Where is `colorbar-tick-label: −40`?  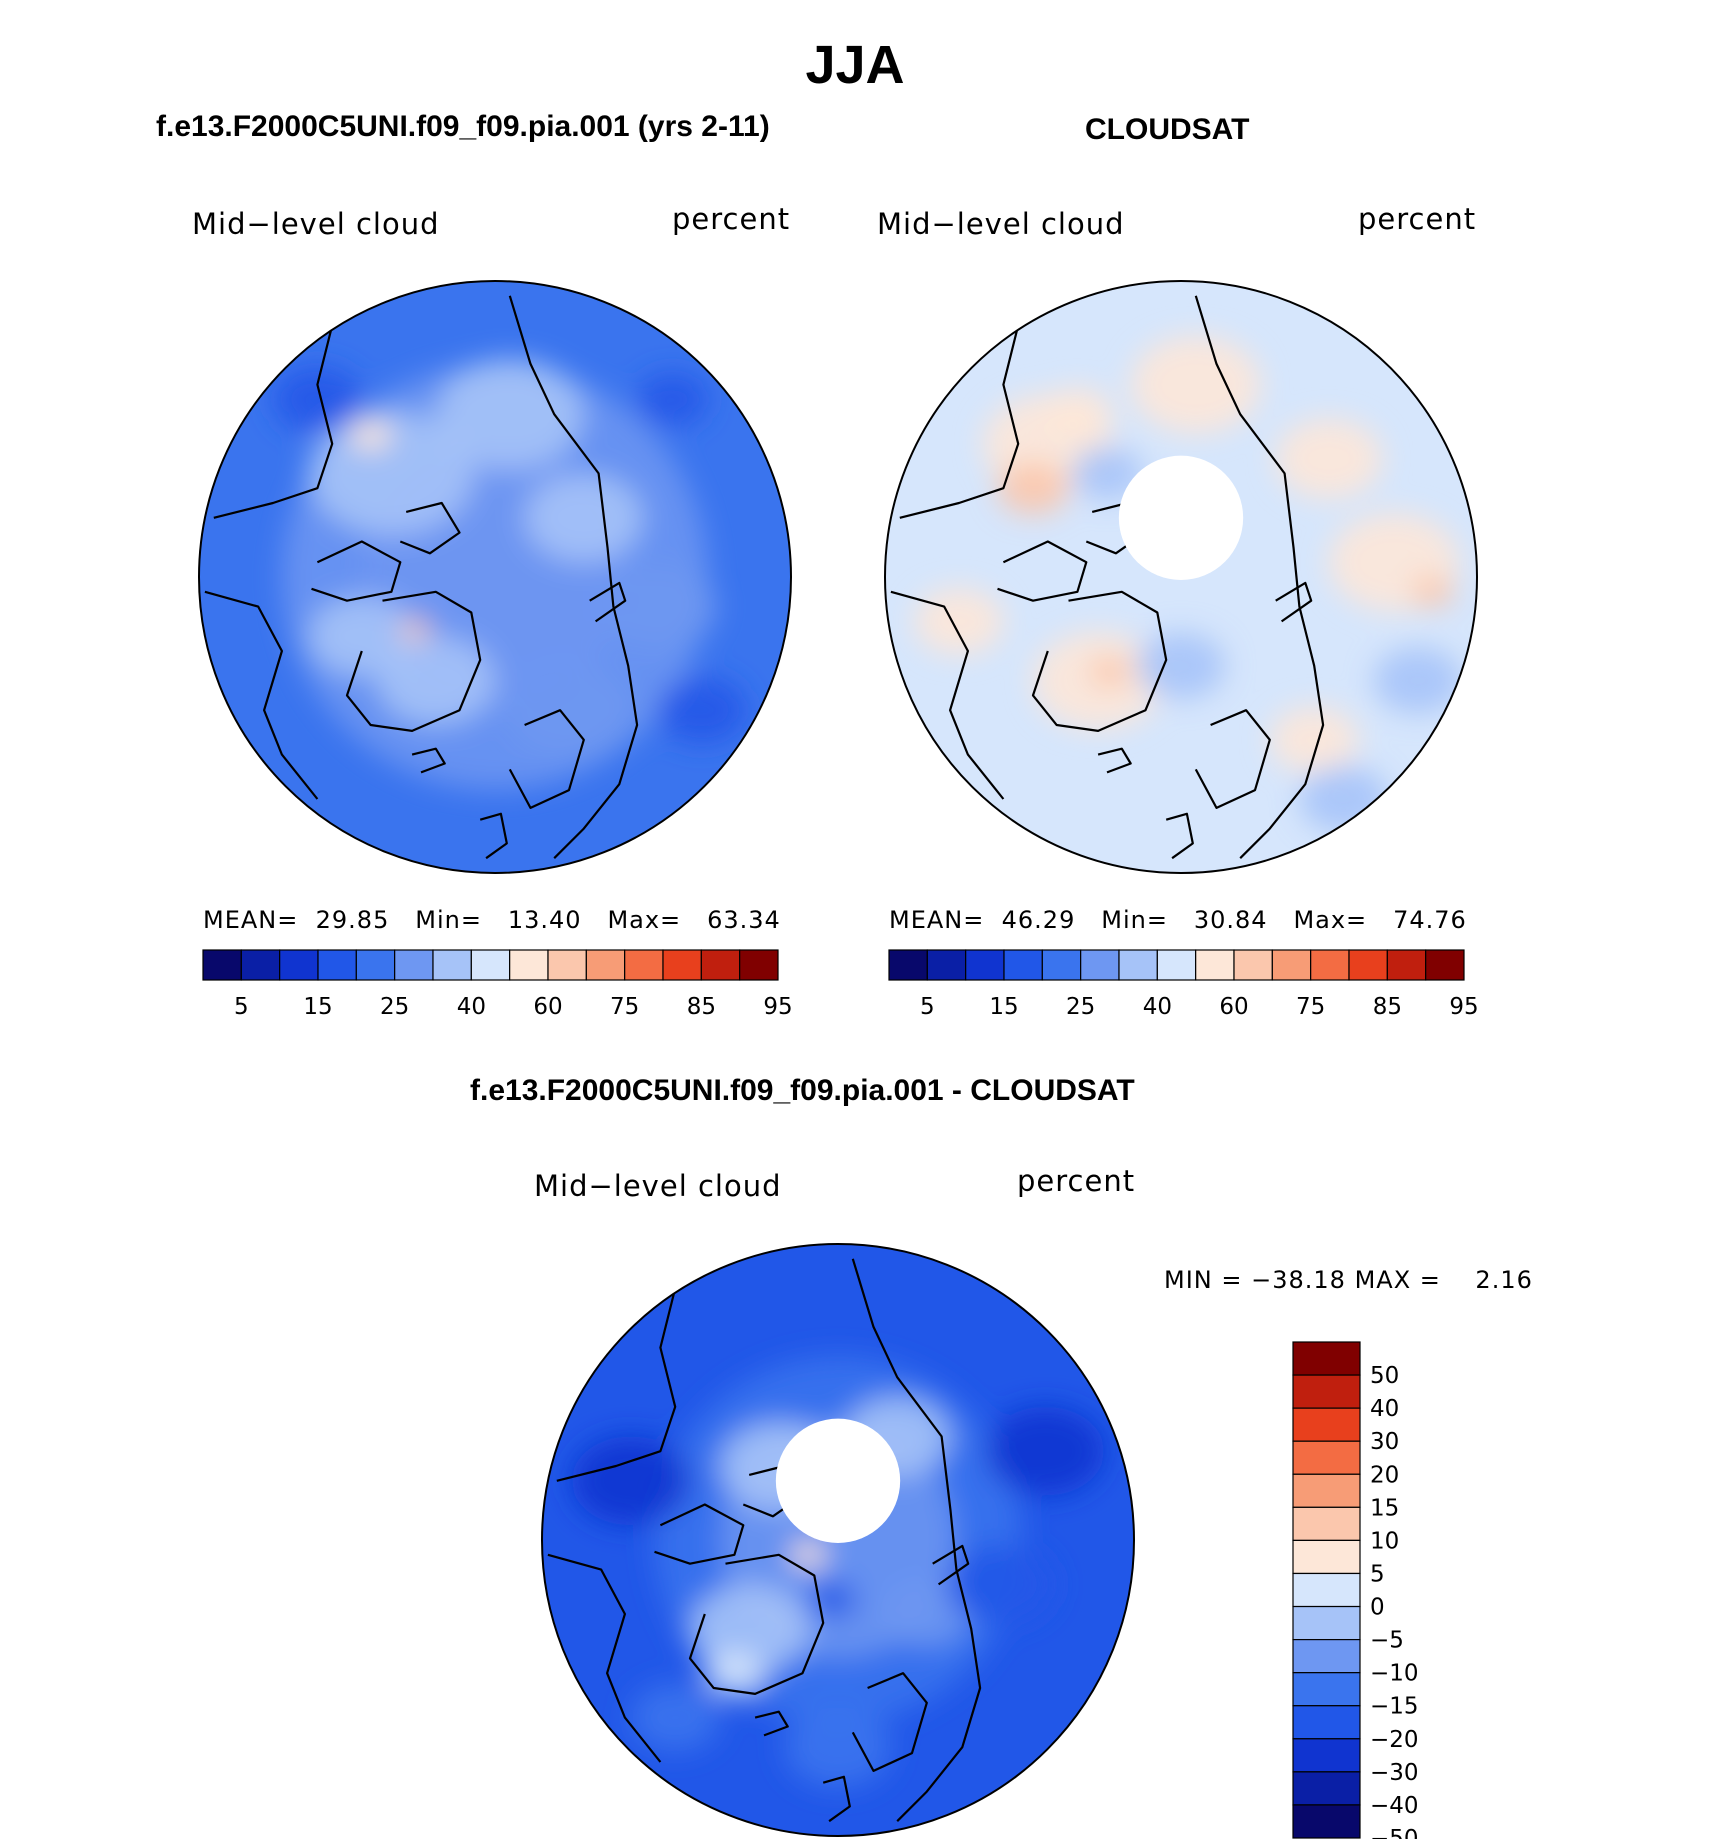
colorbar-tick-label: −40 is located at coordinates (1394, 1806).